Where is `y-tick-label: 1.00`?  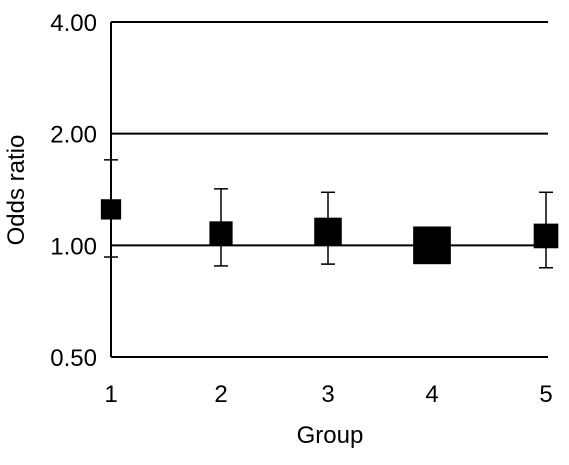
y-tick-label: 1.00 is located at coordinates (73, 246).